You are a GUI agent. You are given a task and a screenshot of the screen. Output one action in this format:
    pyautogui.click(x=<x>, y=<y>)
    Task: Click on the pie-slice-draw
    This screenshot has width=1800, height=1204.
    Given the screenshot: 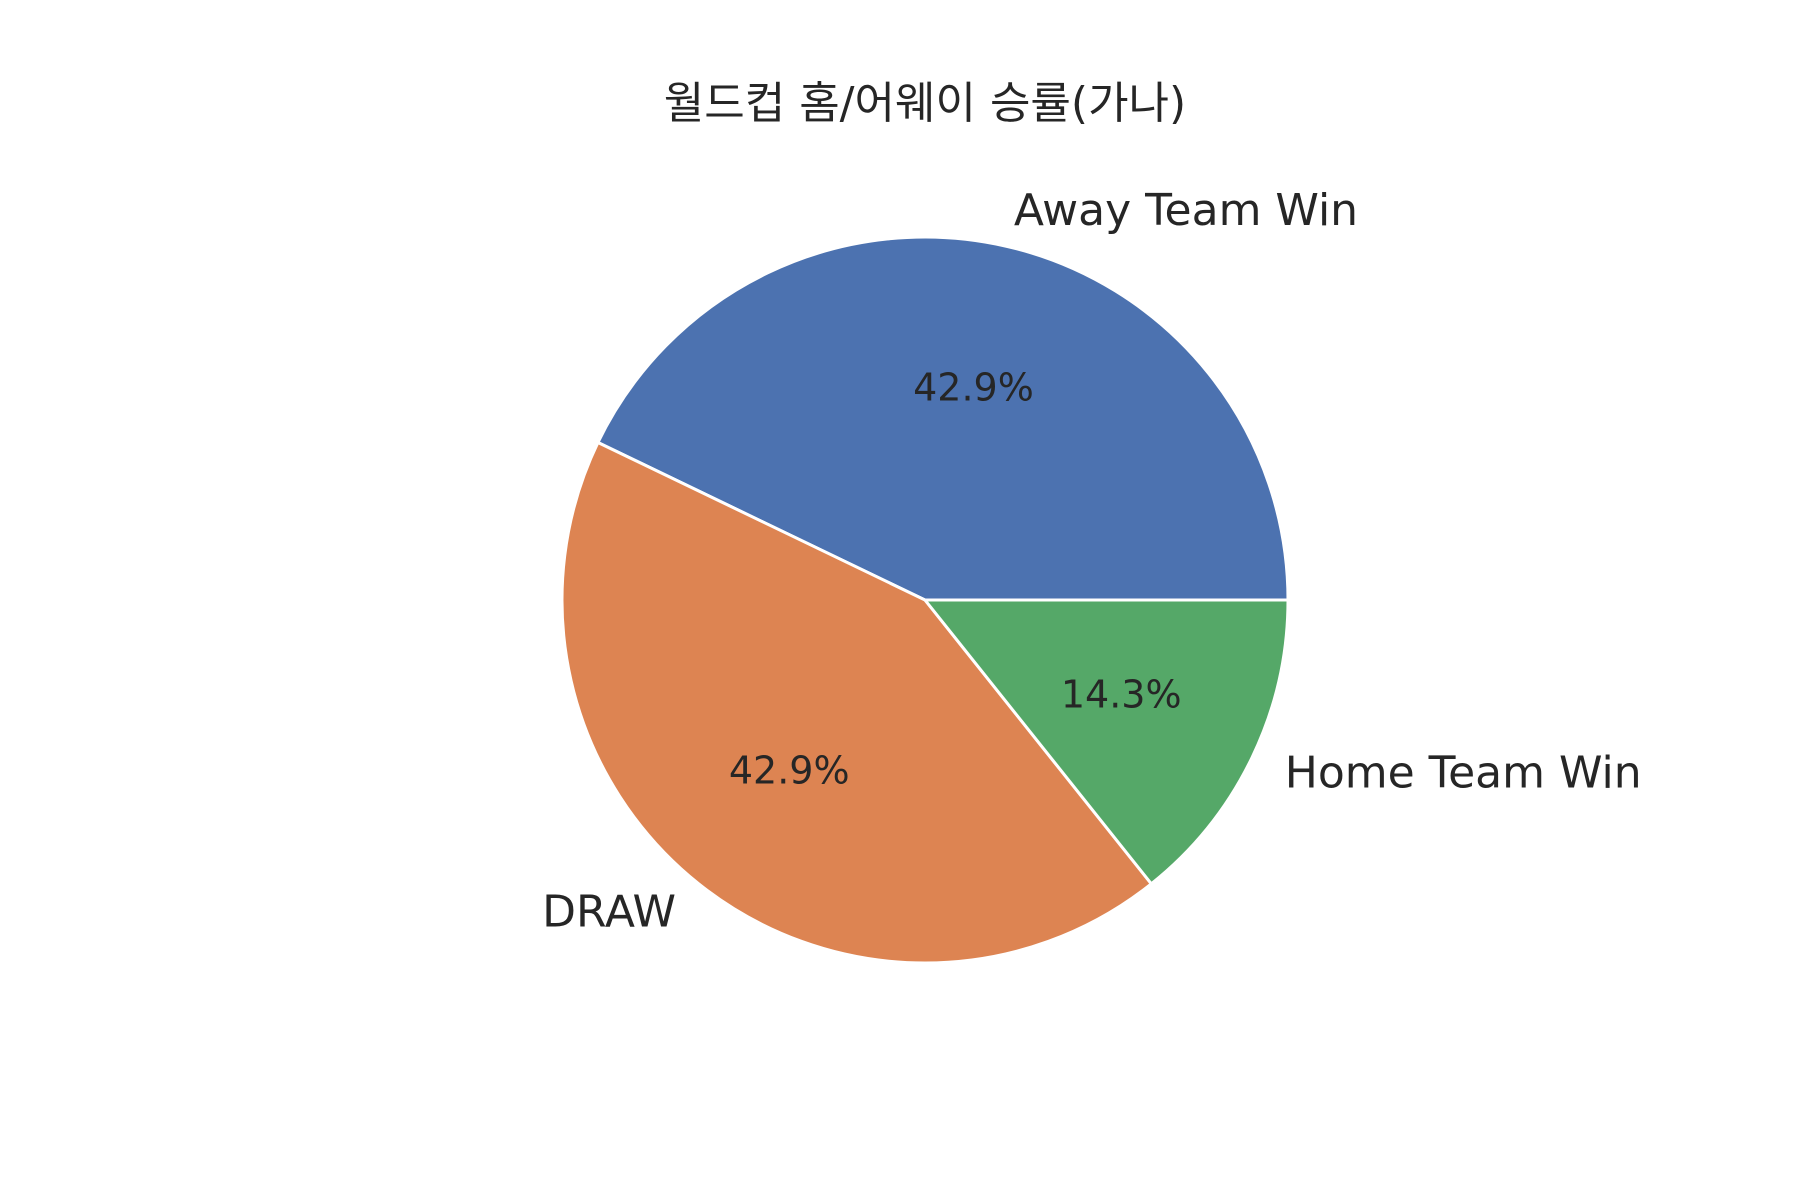 What is the action you would take?
    pyautogui.click(x=856, y=703)
    